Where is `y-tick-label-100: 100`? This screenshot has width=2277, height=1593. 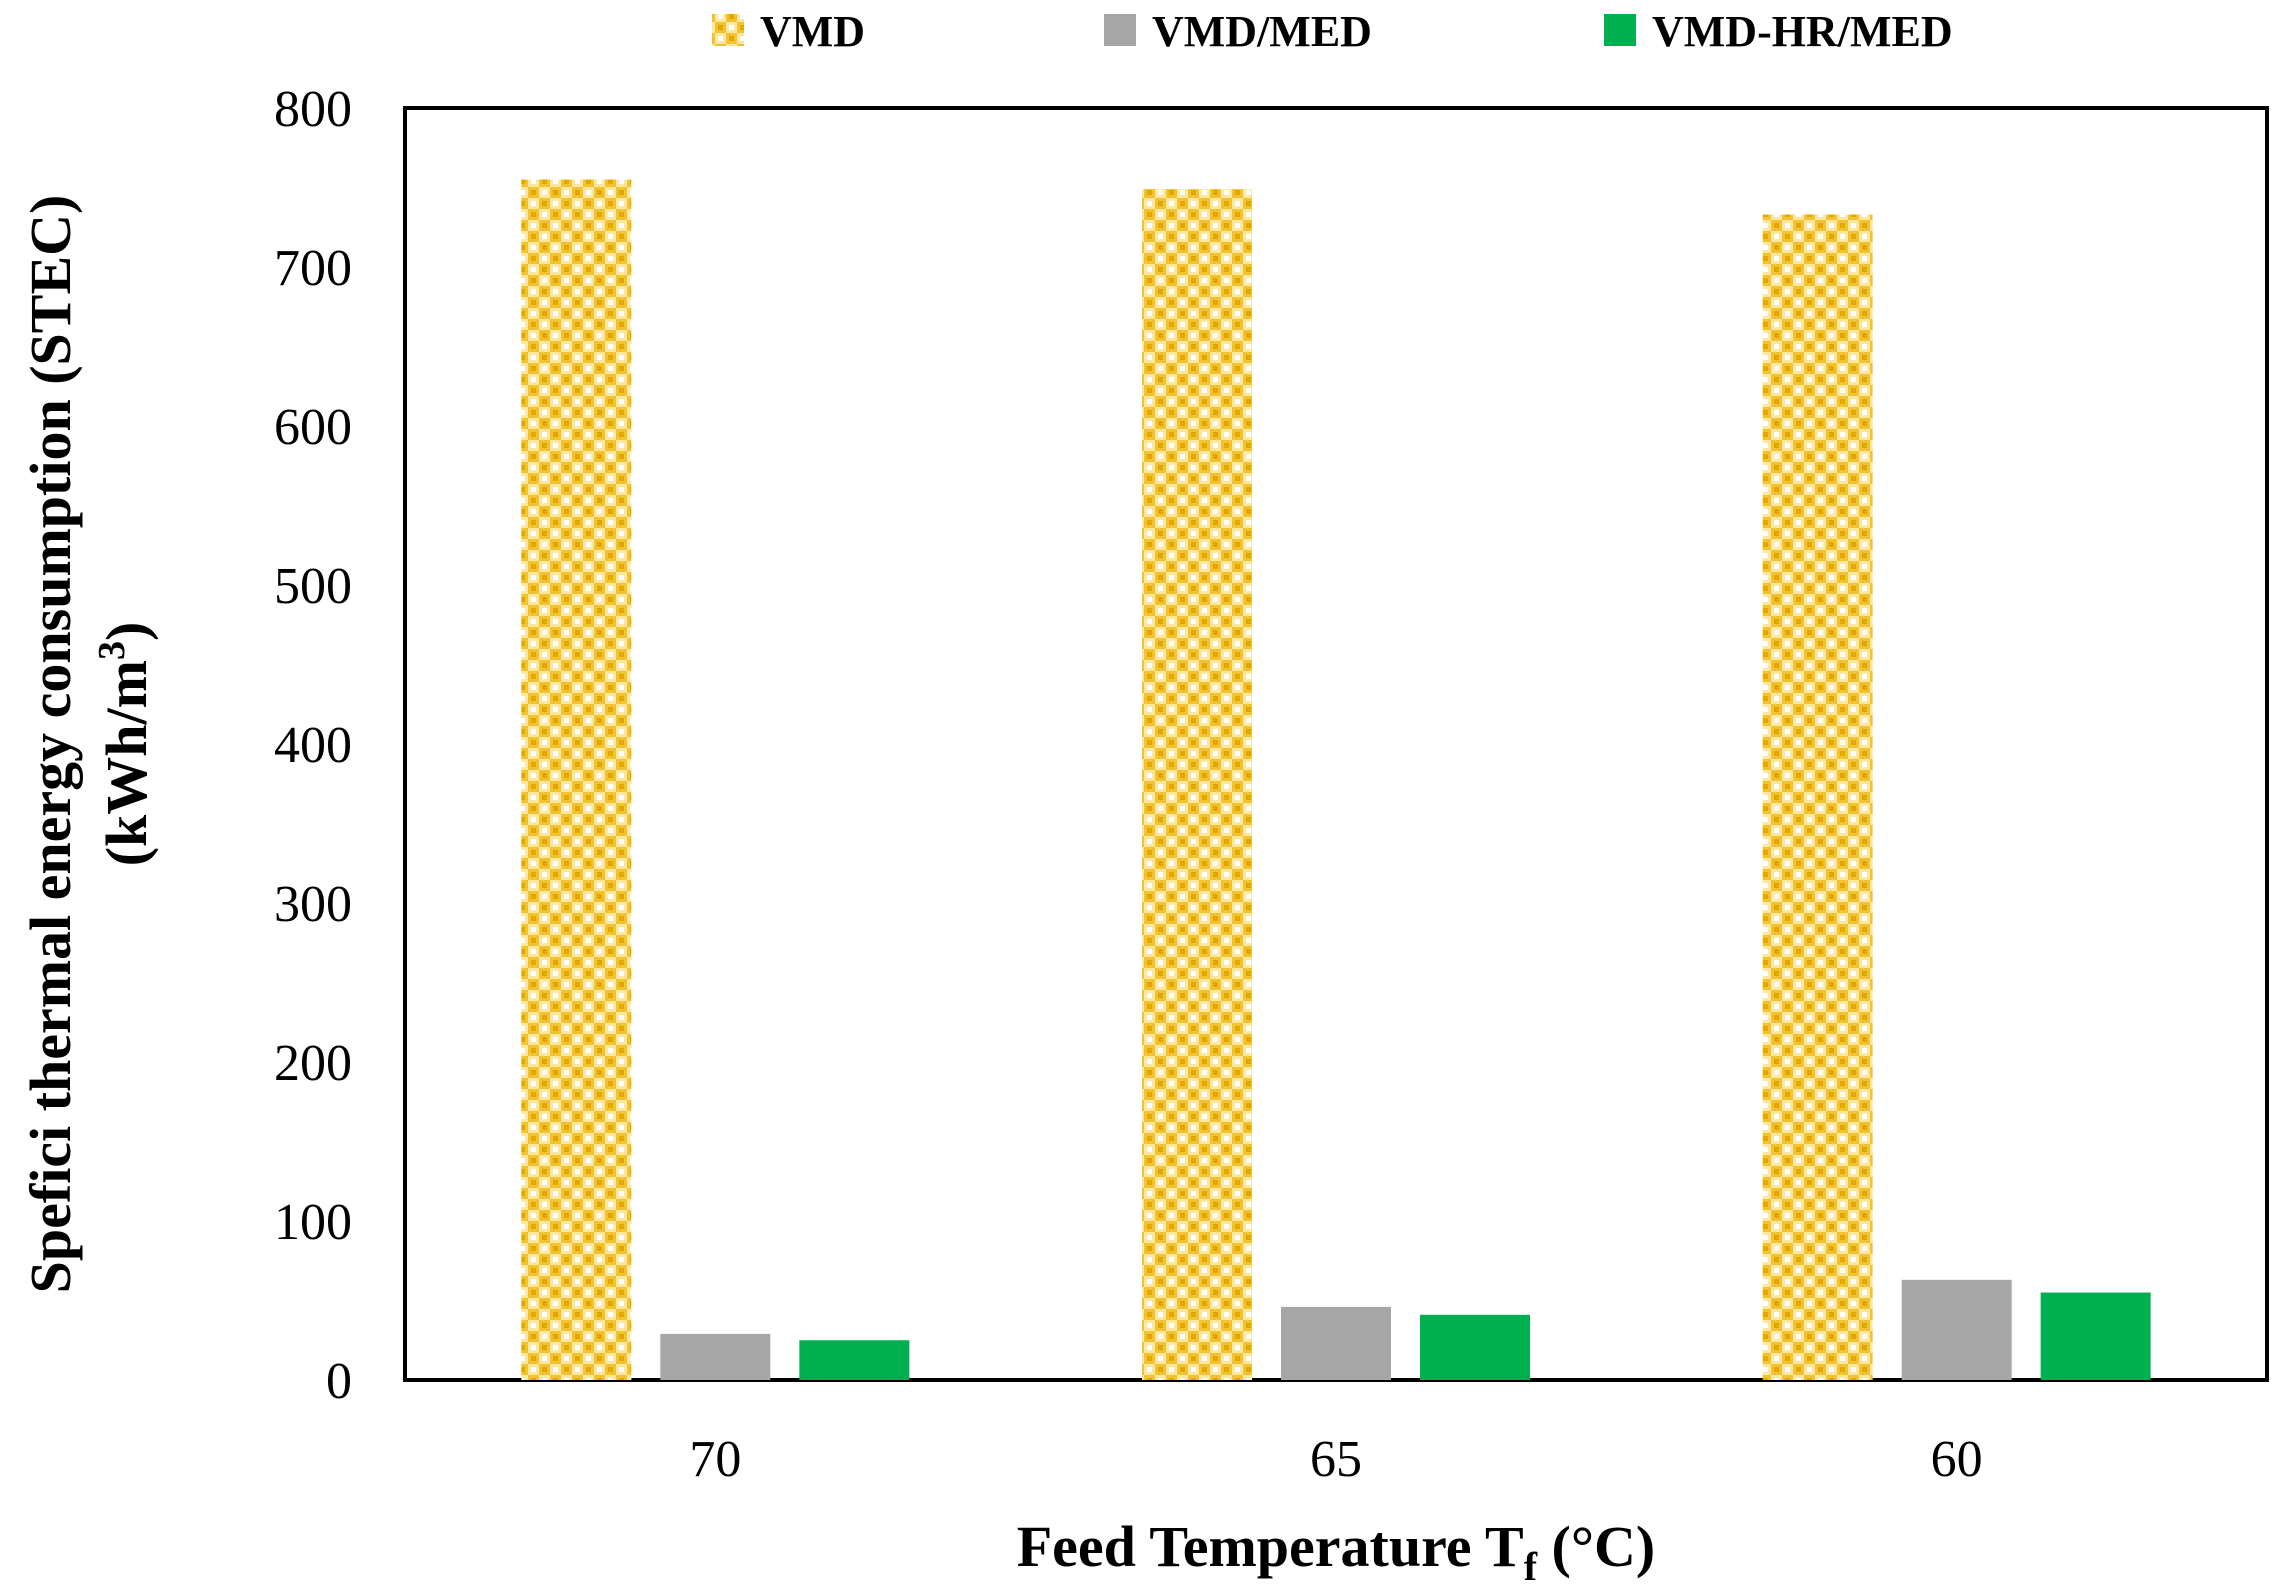 y-tick-label-100: 100 is located at coordinates (313, 1222).